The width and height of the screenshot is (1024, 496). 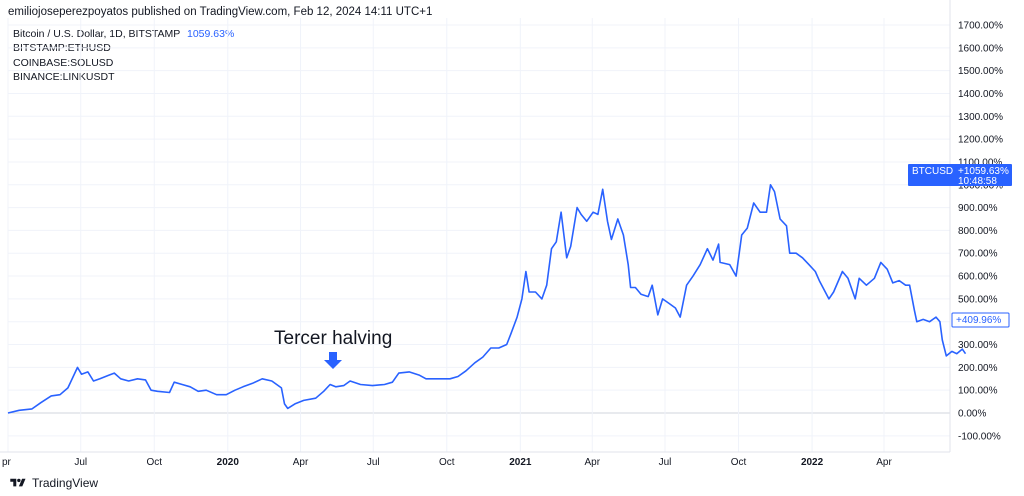 What do you see at coordinates (980, 26) in the screenshot?
I see `y-tick-label: 1700.00%` at bounding box center [980, 26].